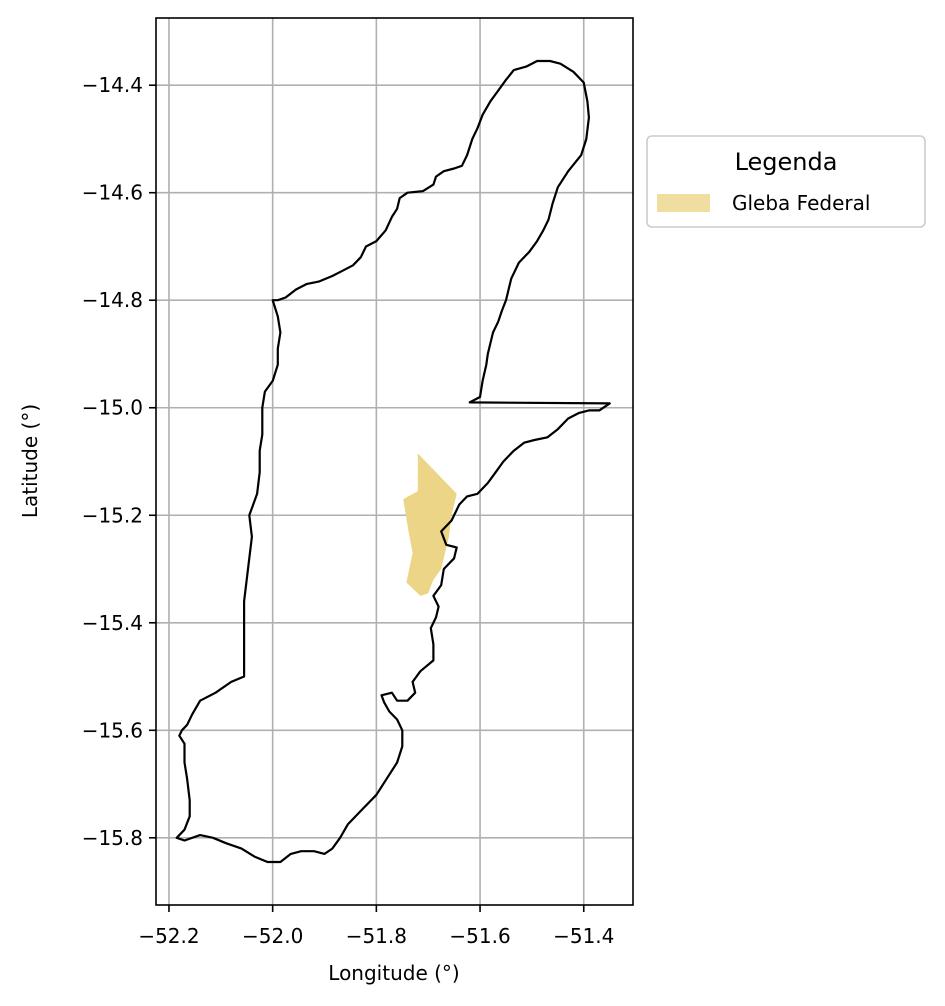  I want to click on x-axis-label: Longitude (°), so click(393, 973).